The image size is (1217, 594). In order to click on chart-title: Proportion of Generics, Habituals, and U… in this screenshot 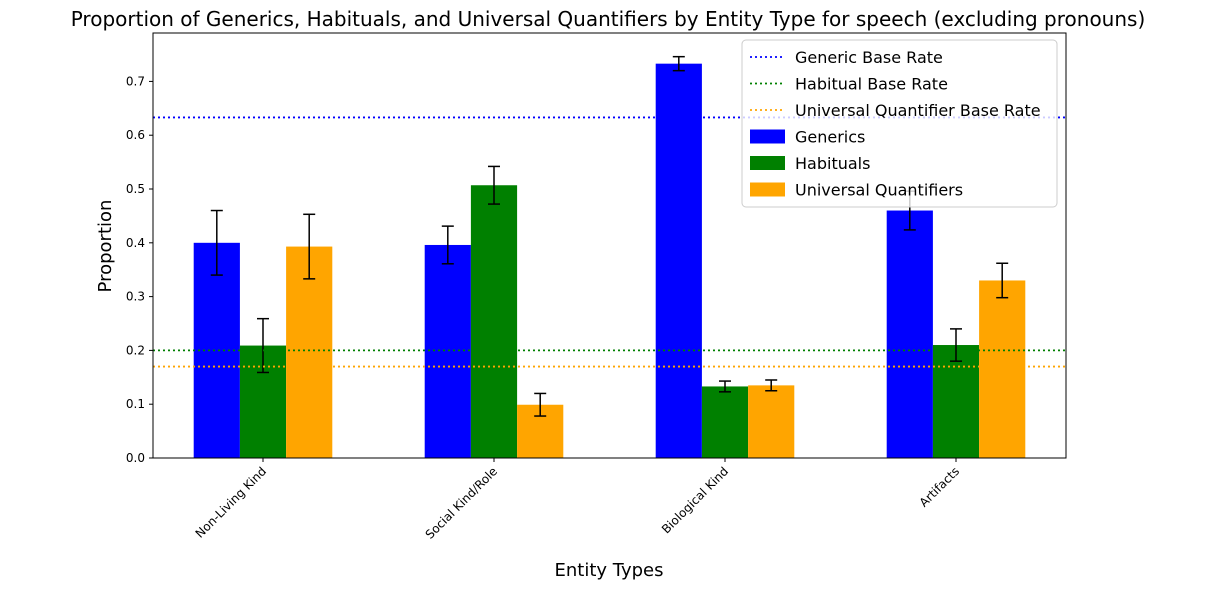, I will do `click(608, 19)`.